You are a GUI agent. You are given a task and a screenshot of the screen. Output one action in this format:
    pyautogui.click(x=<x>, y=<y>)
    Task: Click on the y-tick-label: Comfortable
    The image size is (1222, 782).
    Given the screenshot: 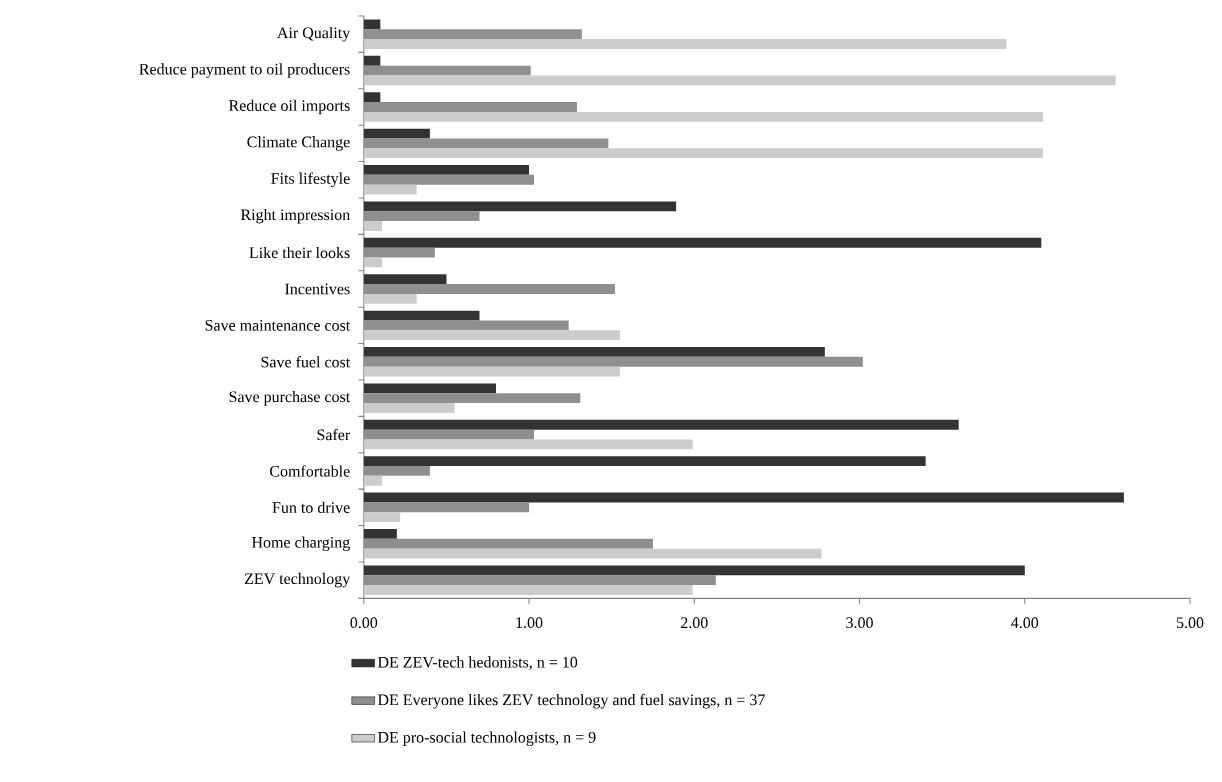 What is the action you would take?
    pyautogui.click(x=310, y=471)
    